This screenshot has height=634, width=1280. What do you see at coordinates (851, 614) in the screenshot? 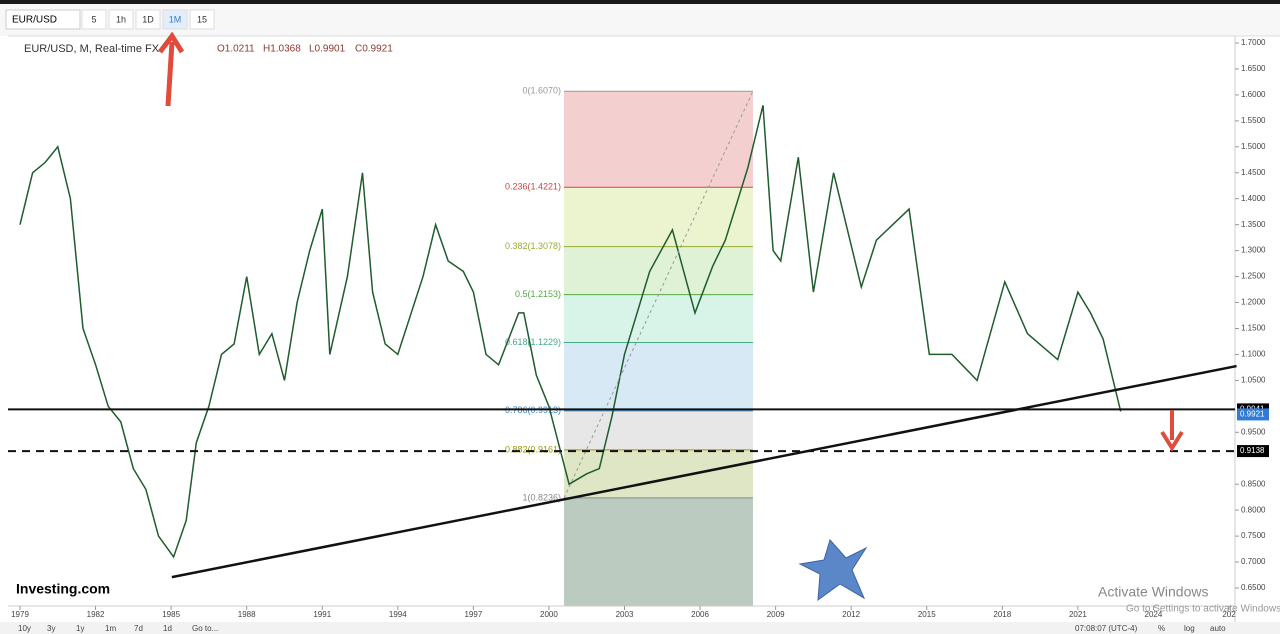
I see `x-tick-label: 2012` at bounding box center [851, 614].